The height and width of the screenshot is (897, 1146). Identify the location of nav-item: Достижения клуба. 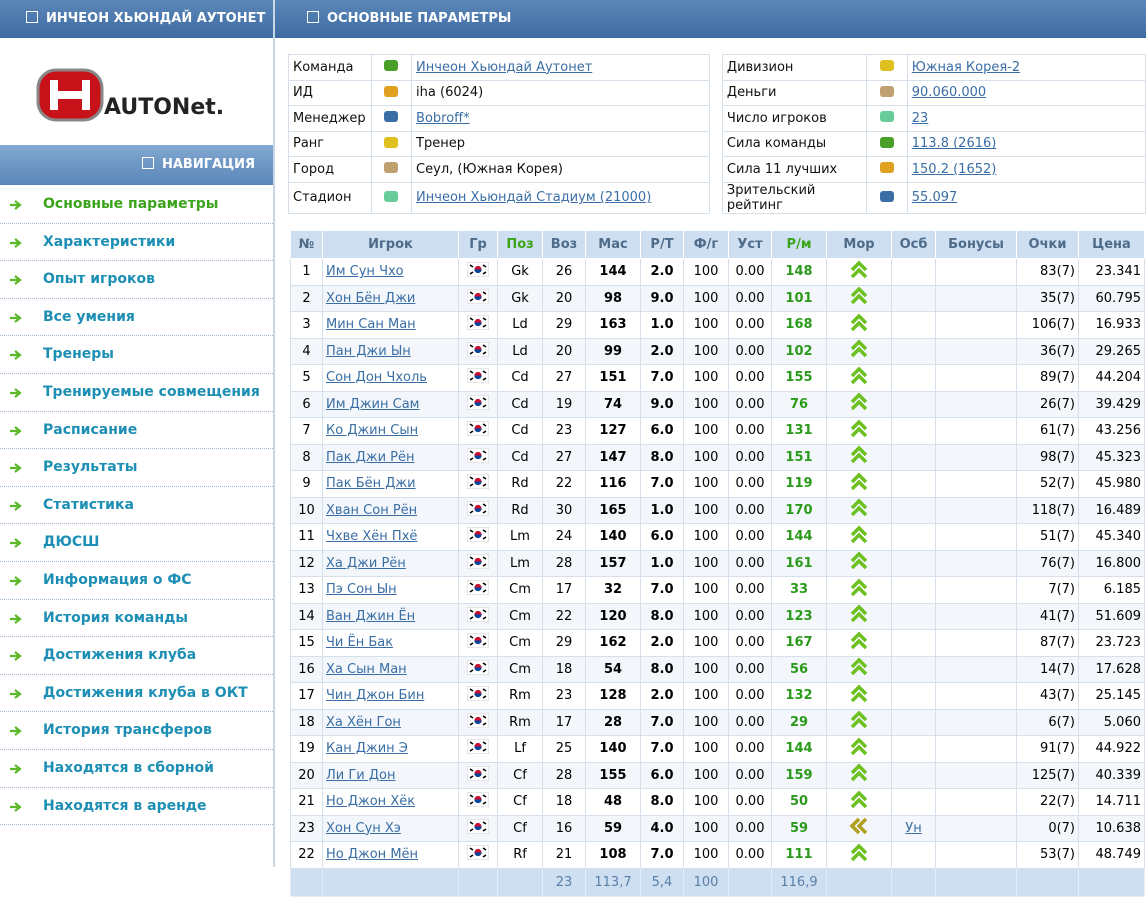
(136, 656).